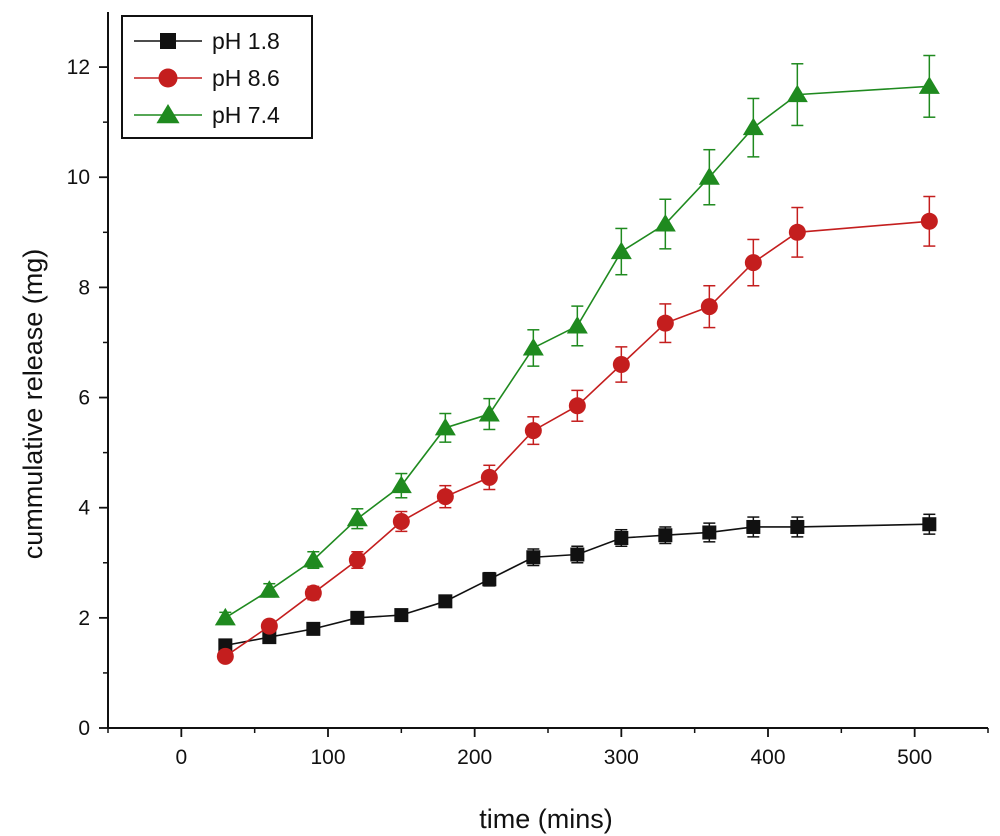  I want to click on x-tick-label: 300, so click(621, 757).